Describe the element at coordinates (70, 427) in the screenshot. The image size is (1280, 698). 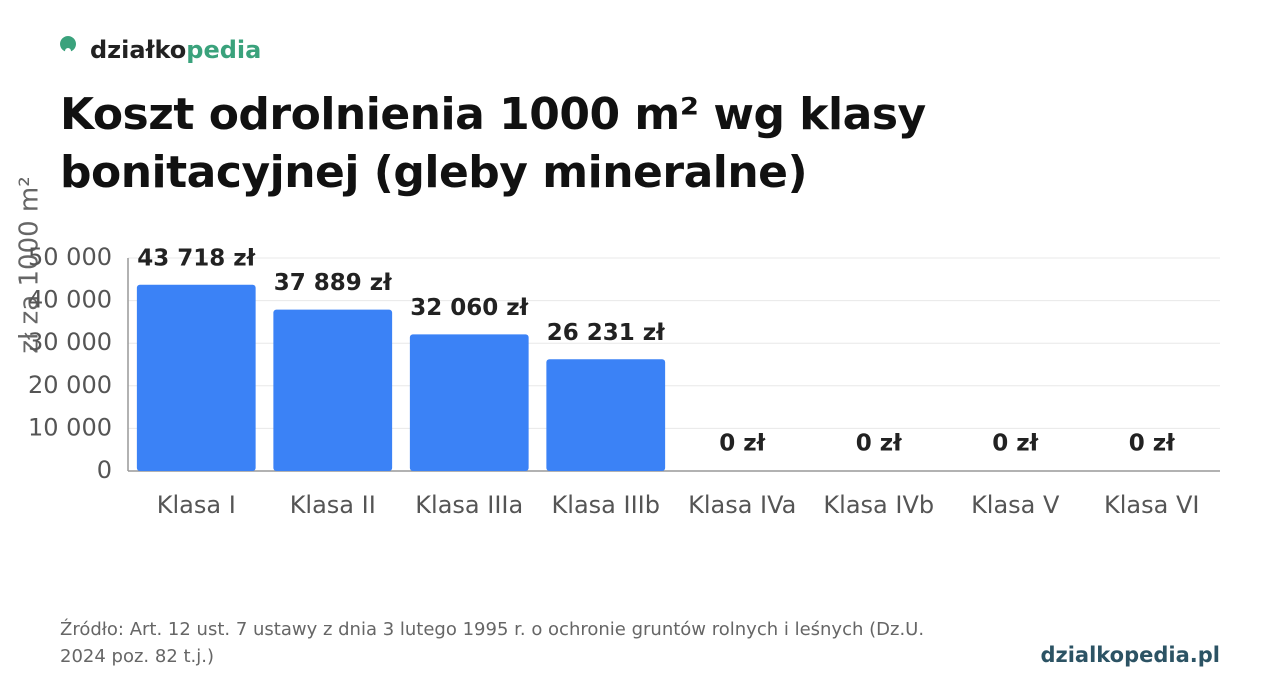
I see `y-tick-label: 10 000` at that location.